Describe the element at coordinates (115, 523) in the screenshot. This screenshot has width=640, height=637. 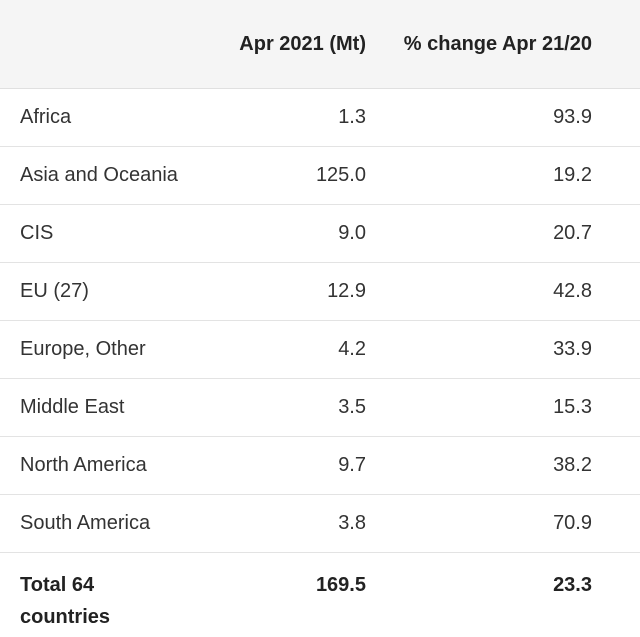
I see `region-cell: South America` at that location.